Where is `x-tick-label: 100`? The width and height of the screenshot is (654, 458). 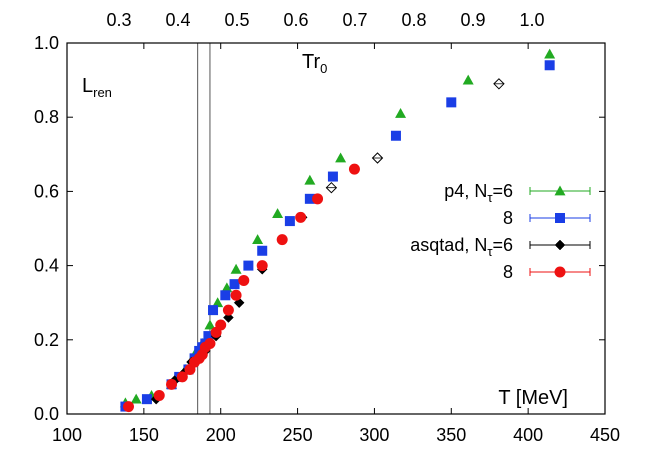
x-tick-label: 100 is located at coordinates (67, 435).